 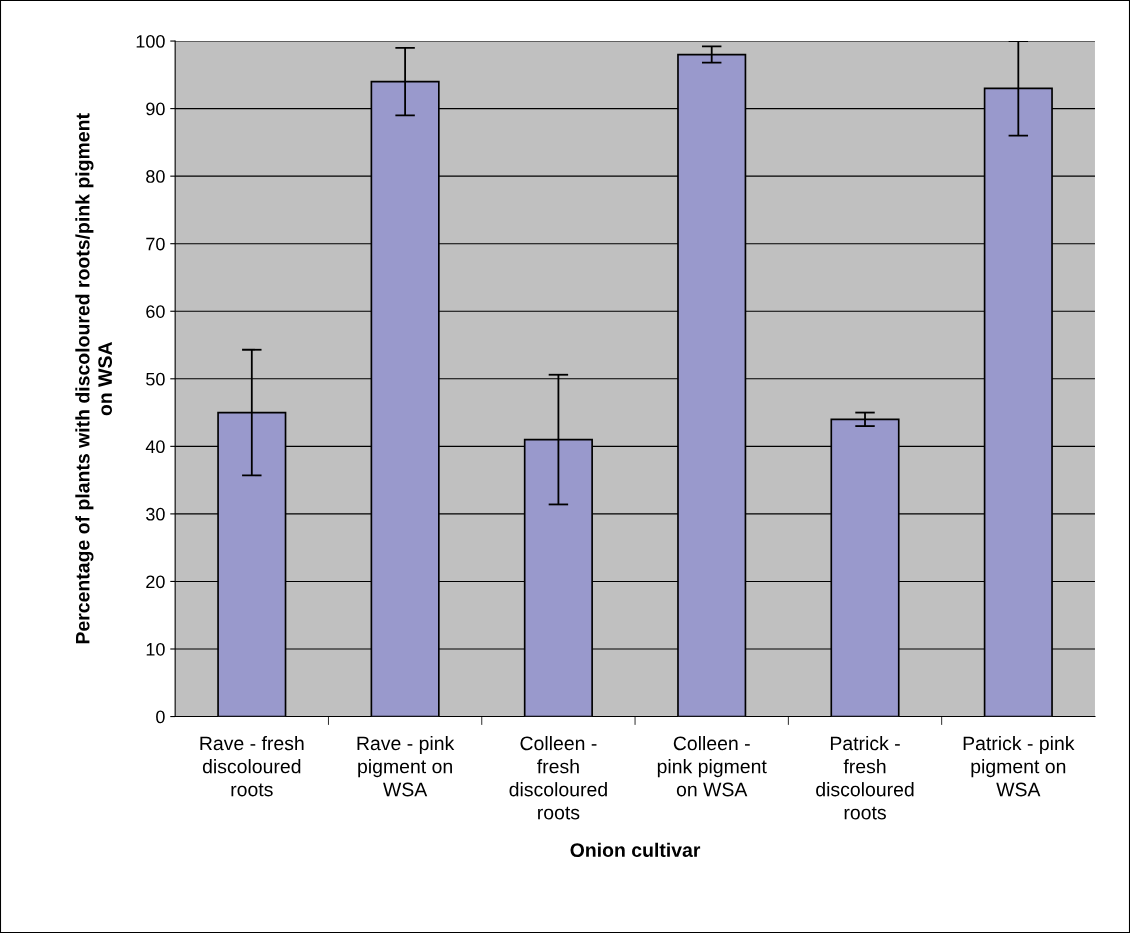 What do you see at coordinates (160, 717) in the screenshot?
I see `y-tick-label: 0` at bounding box center [160, 717].